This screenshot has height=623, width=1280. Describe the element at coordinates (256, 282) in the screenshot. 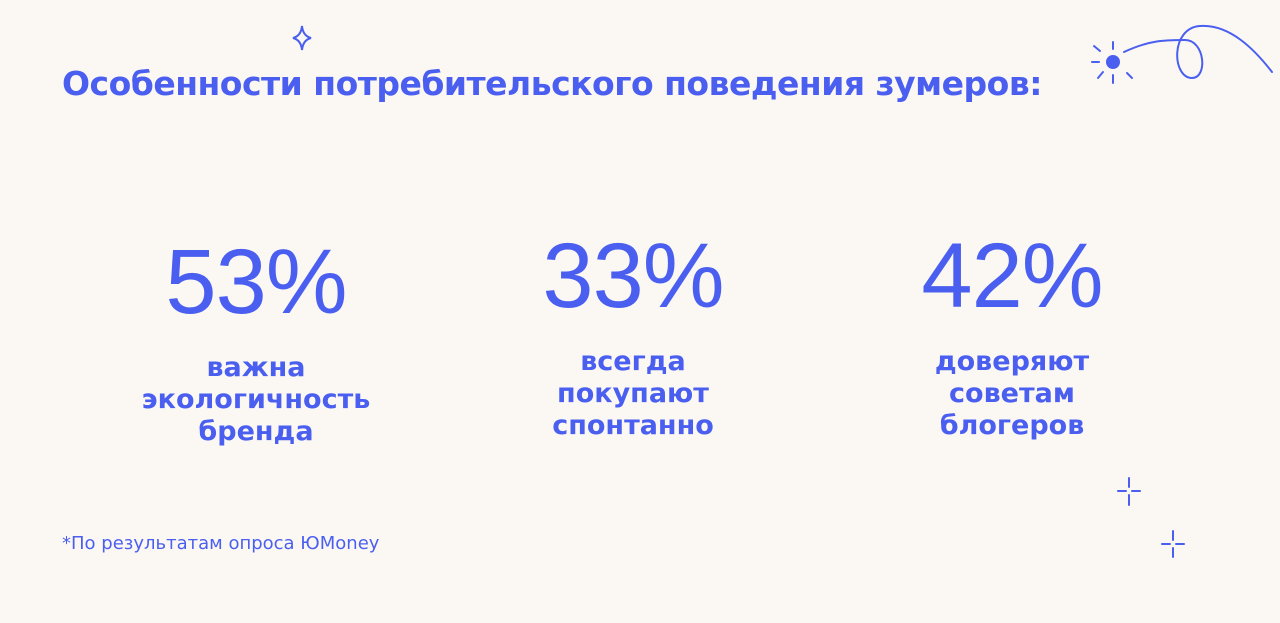

I see `stat-value: 53%` at that location.